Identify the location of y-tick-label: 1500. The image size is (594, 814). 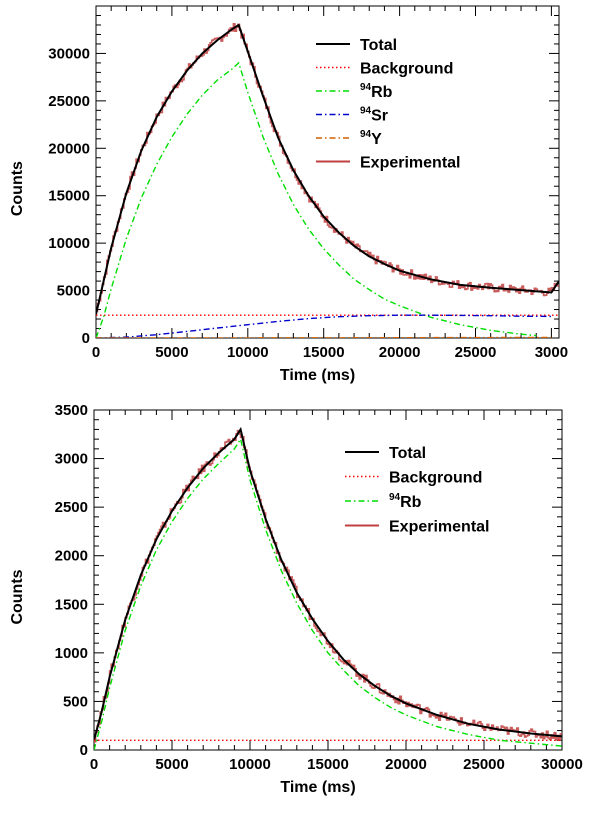
(71, 604).